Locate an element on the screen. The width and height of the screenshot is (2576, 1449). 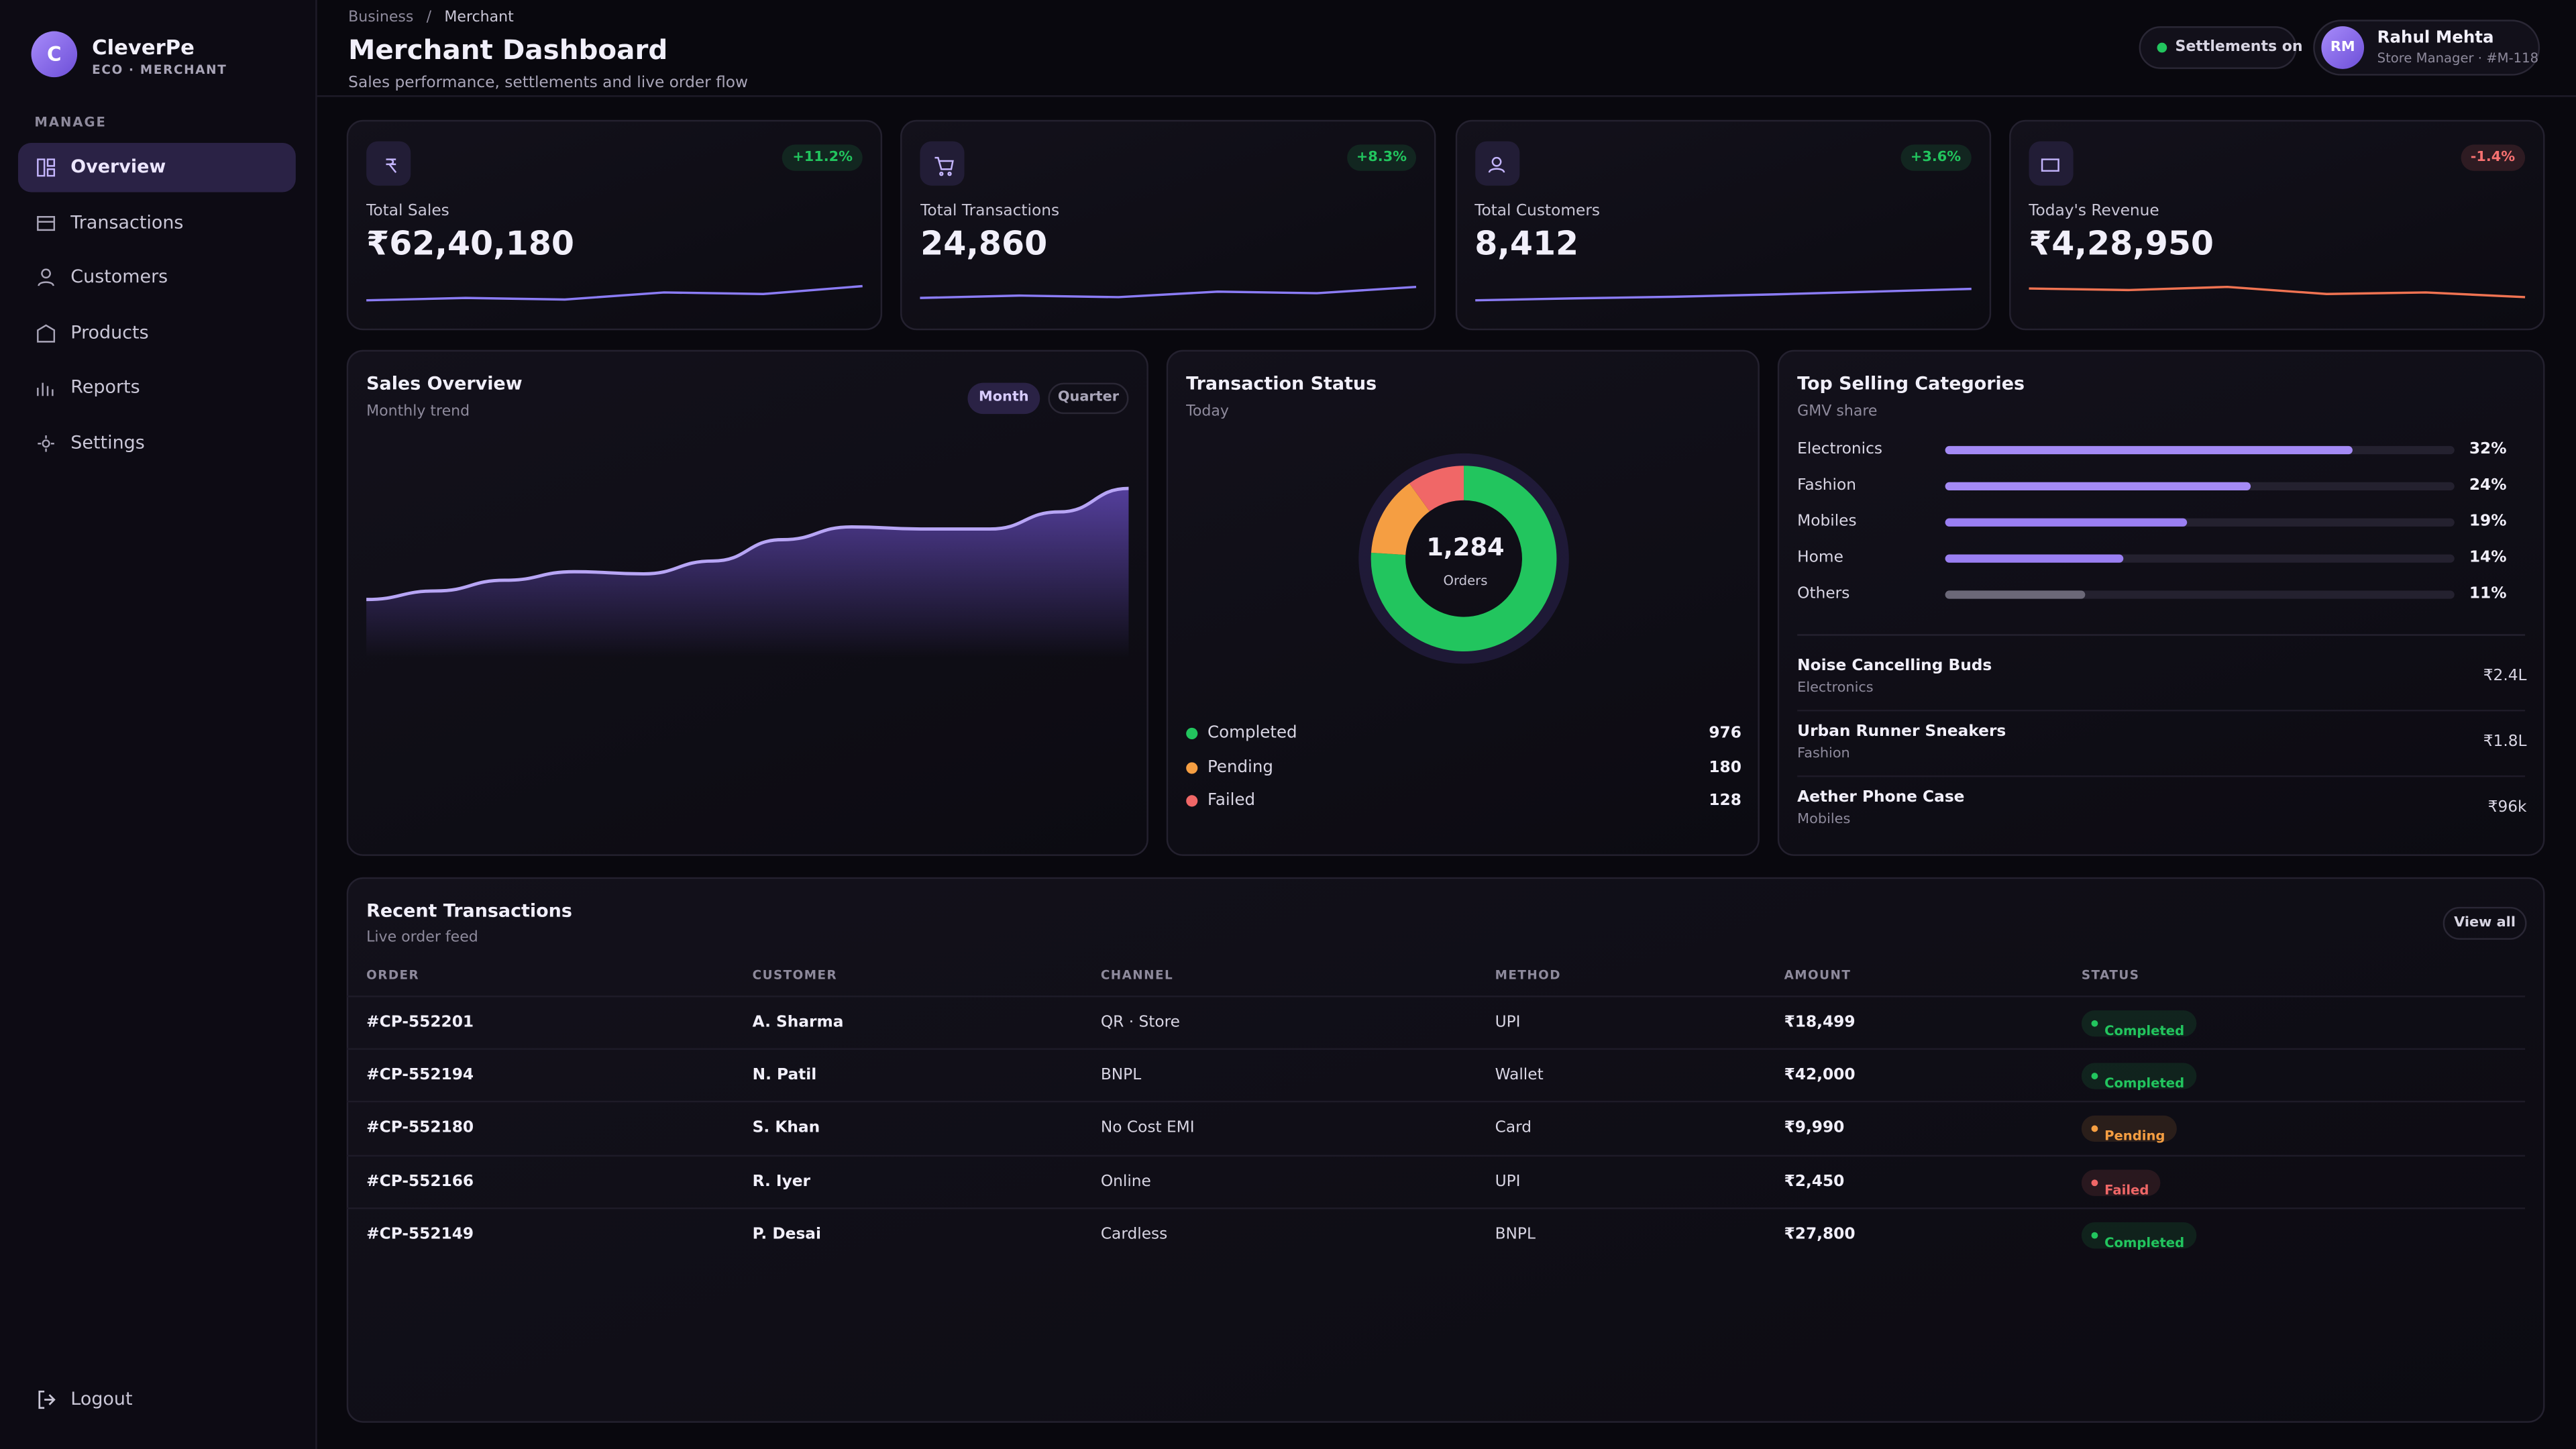
area-line is located at coordinates (747, 544).